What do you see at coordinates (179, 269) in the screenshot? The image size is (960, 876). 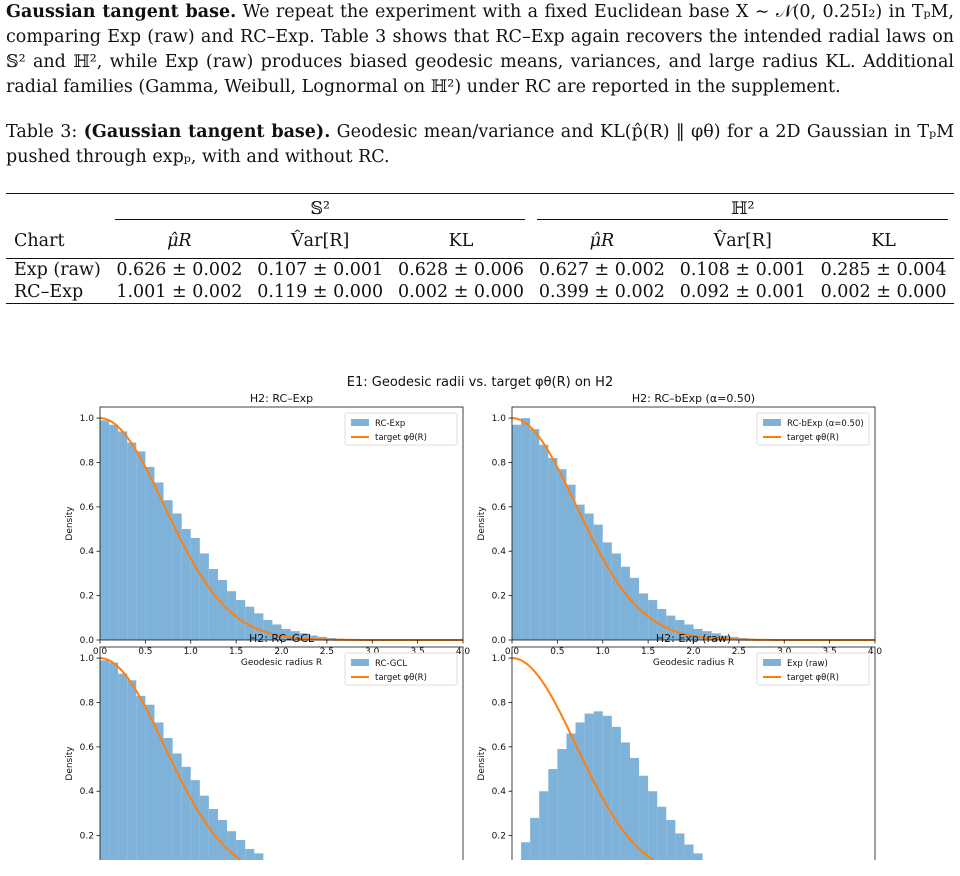 I see `table-cell: 0.626 ± 0.002` at bounding box center [179, 269].